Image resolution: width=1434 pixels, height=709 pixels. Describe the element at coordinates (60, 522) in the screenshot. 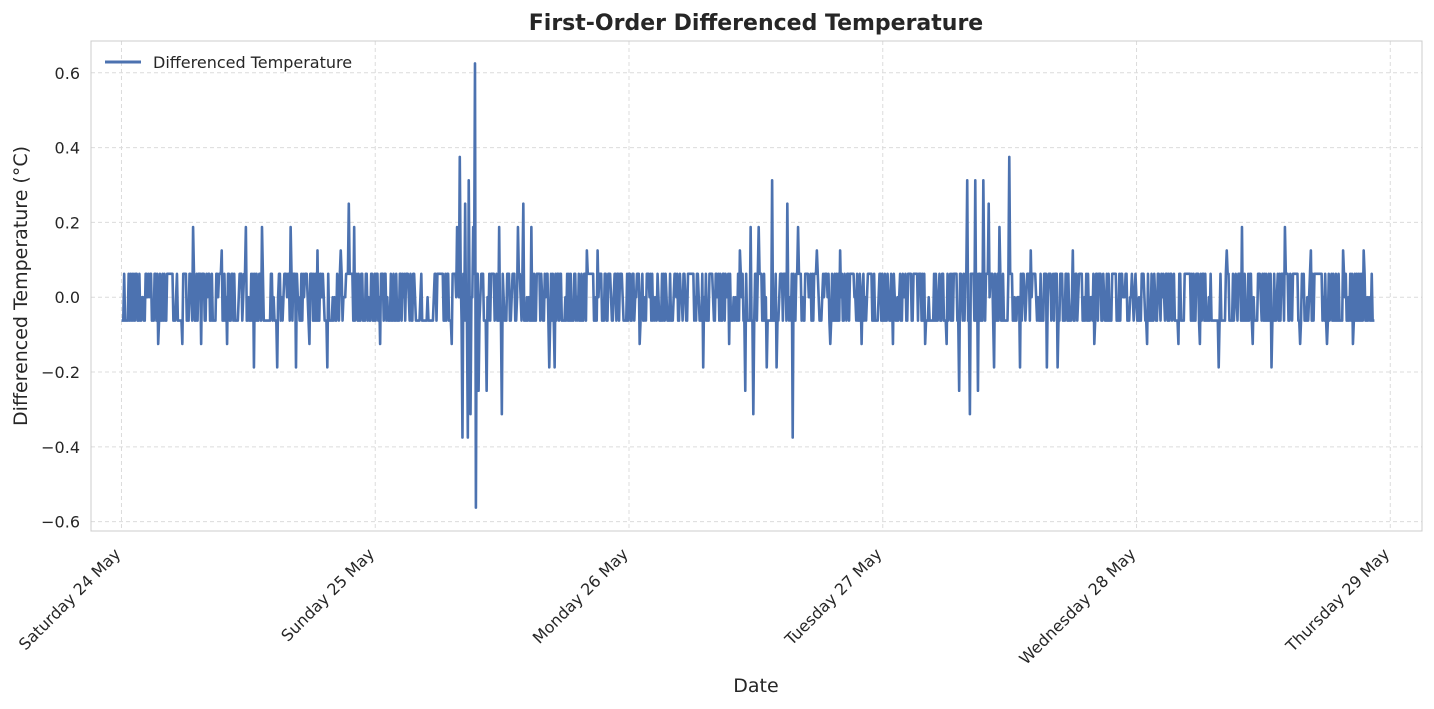

I see `y-tick-label: −0.6` at that location.